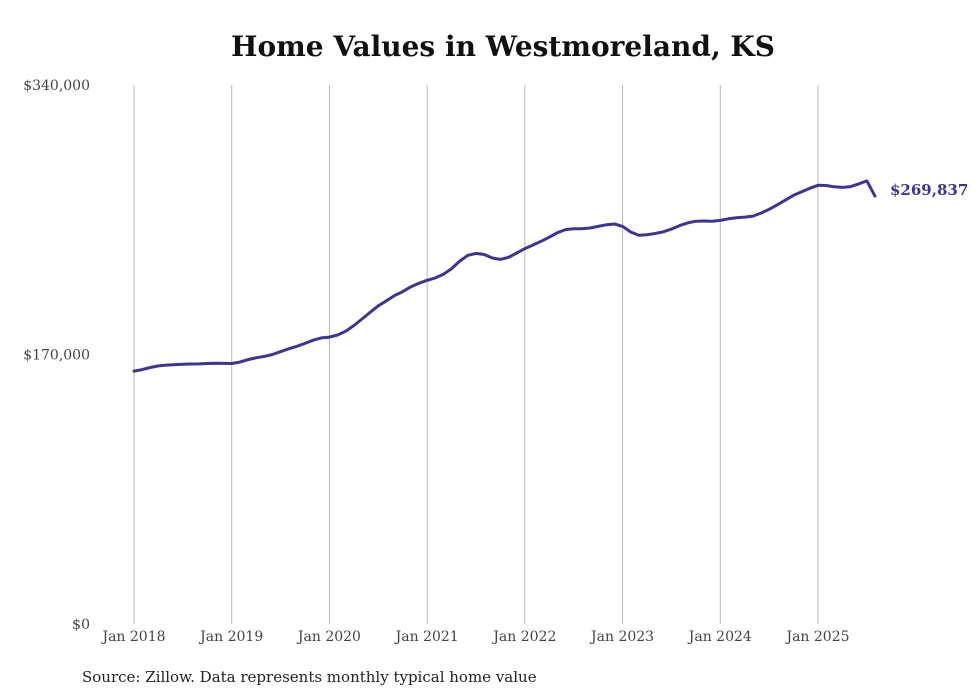 The height and width of the screenshot is (699, 980). Describe the element at coordinates (503, 46) in the screenshot. I see `chart-title: Home Values in Westmoreland, KS` at that location.